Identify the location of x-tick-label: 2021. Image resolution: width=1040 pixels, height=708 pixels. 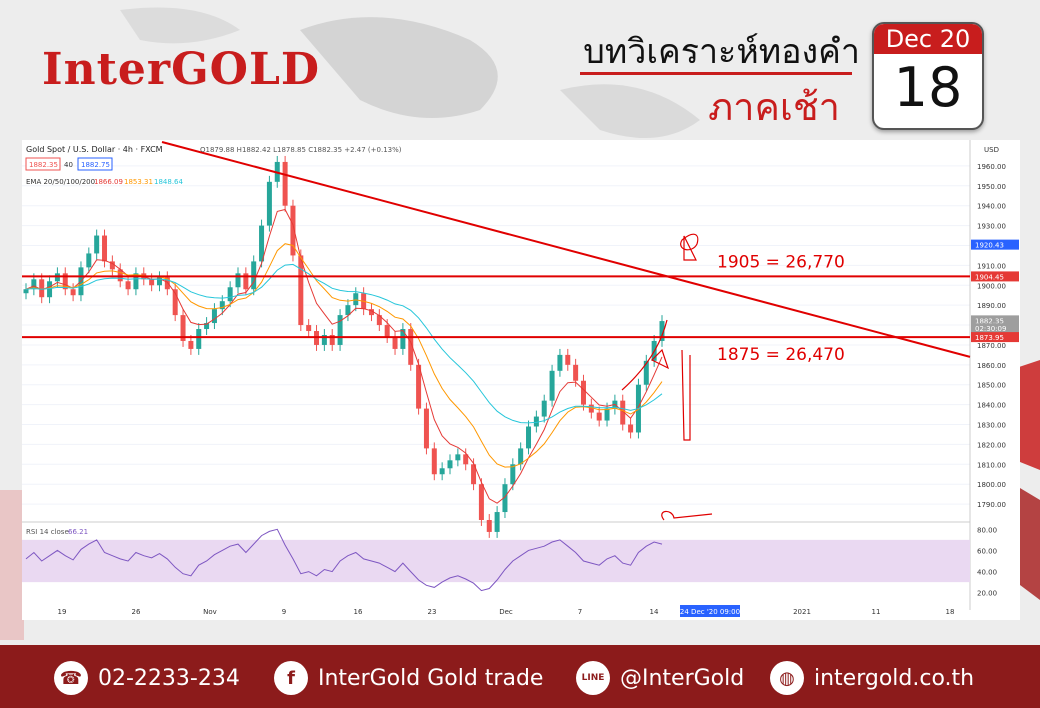
(802, 612).